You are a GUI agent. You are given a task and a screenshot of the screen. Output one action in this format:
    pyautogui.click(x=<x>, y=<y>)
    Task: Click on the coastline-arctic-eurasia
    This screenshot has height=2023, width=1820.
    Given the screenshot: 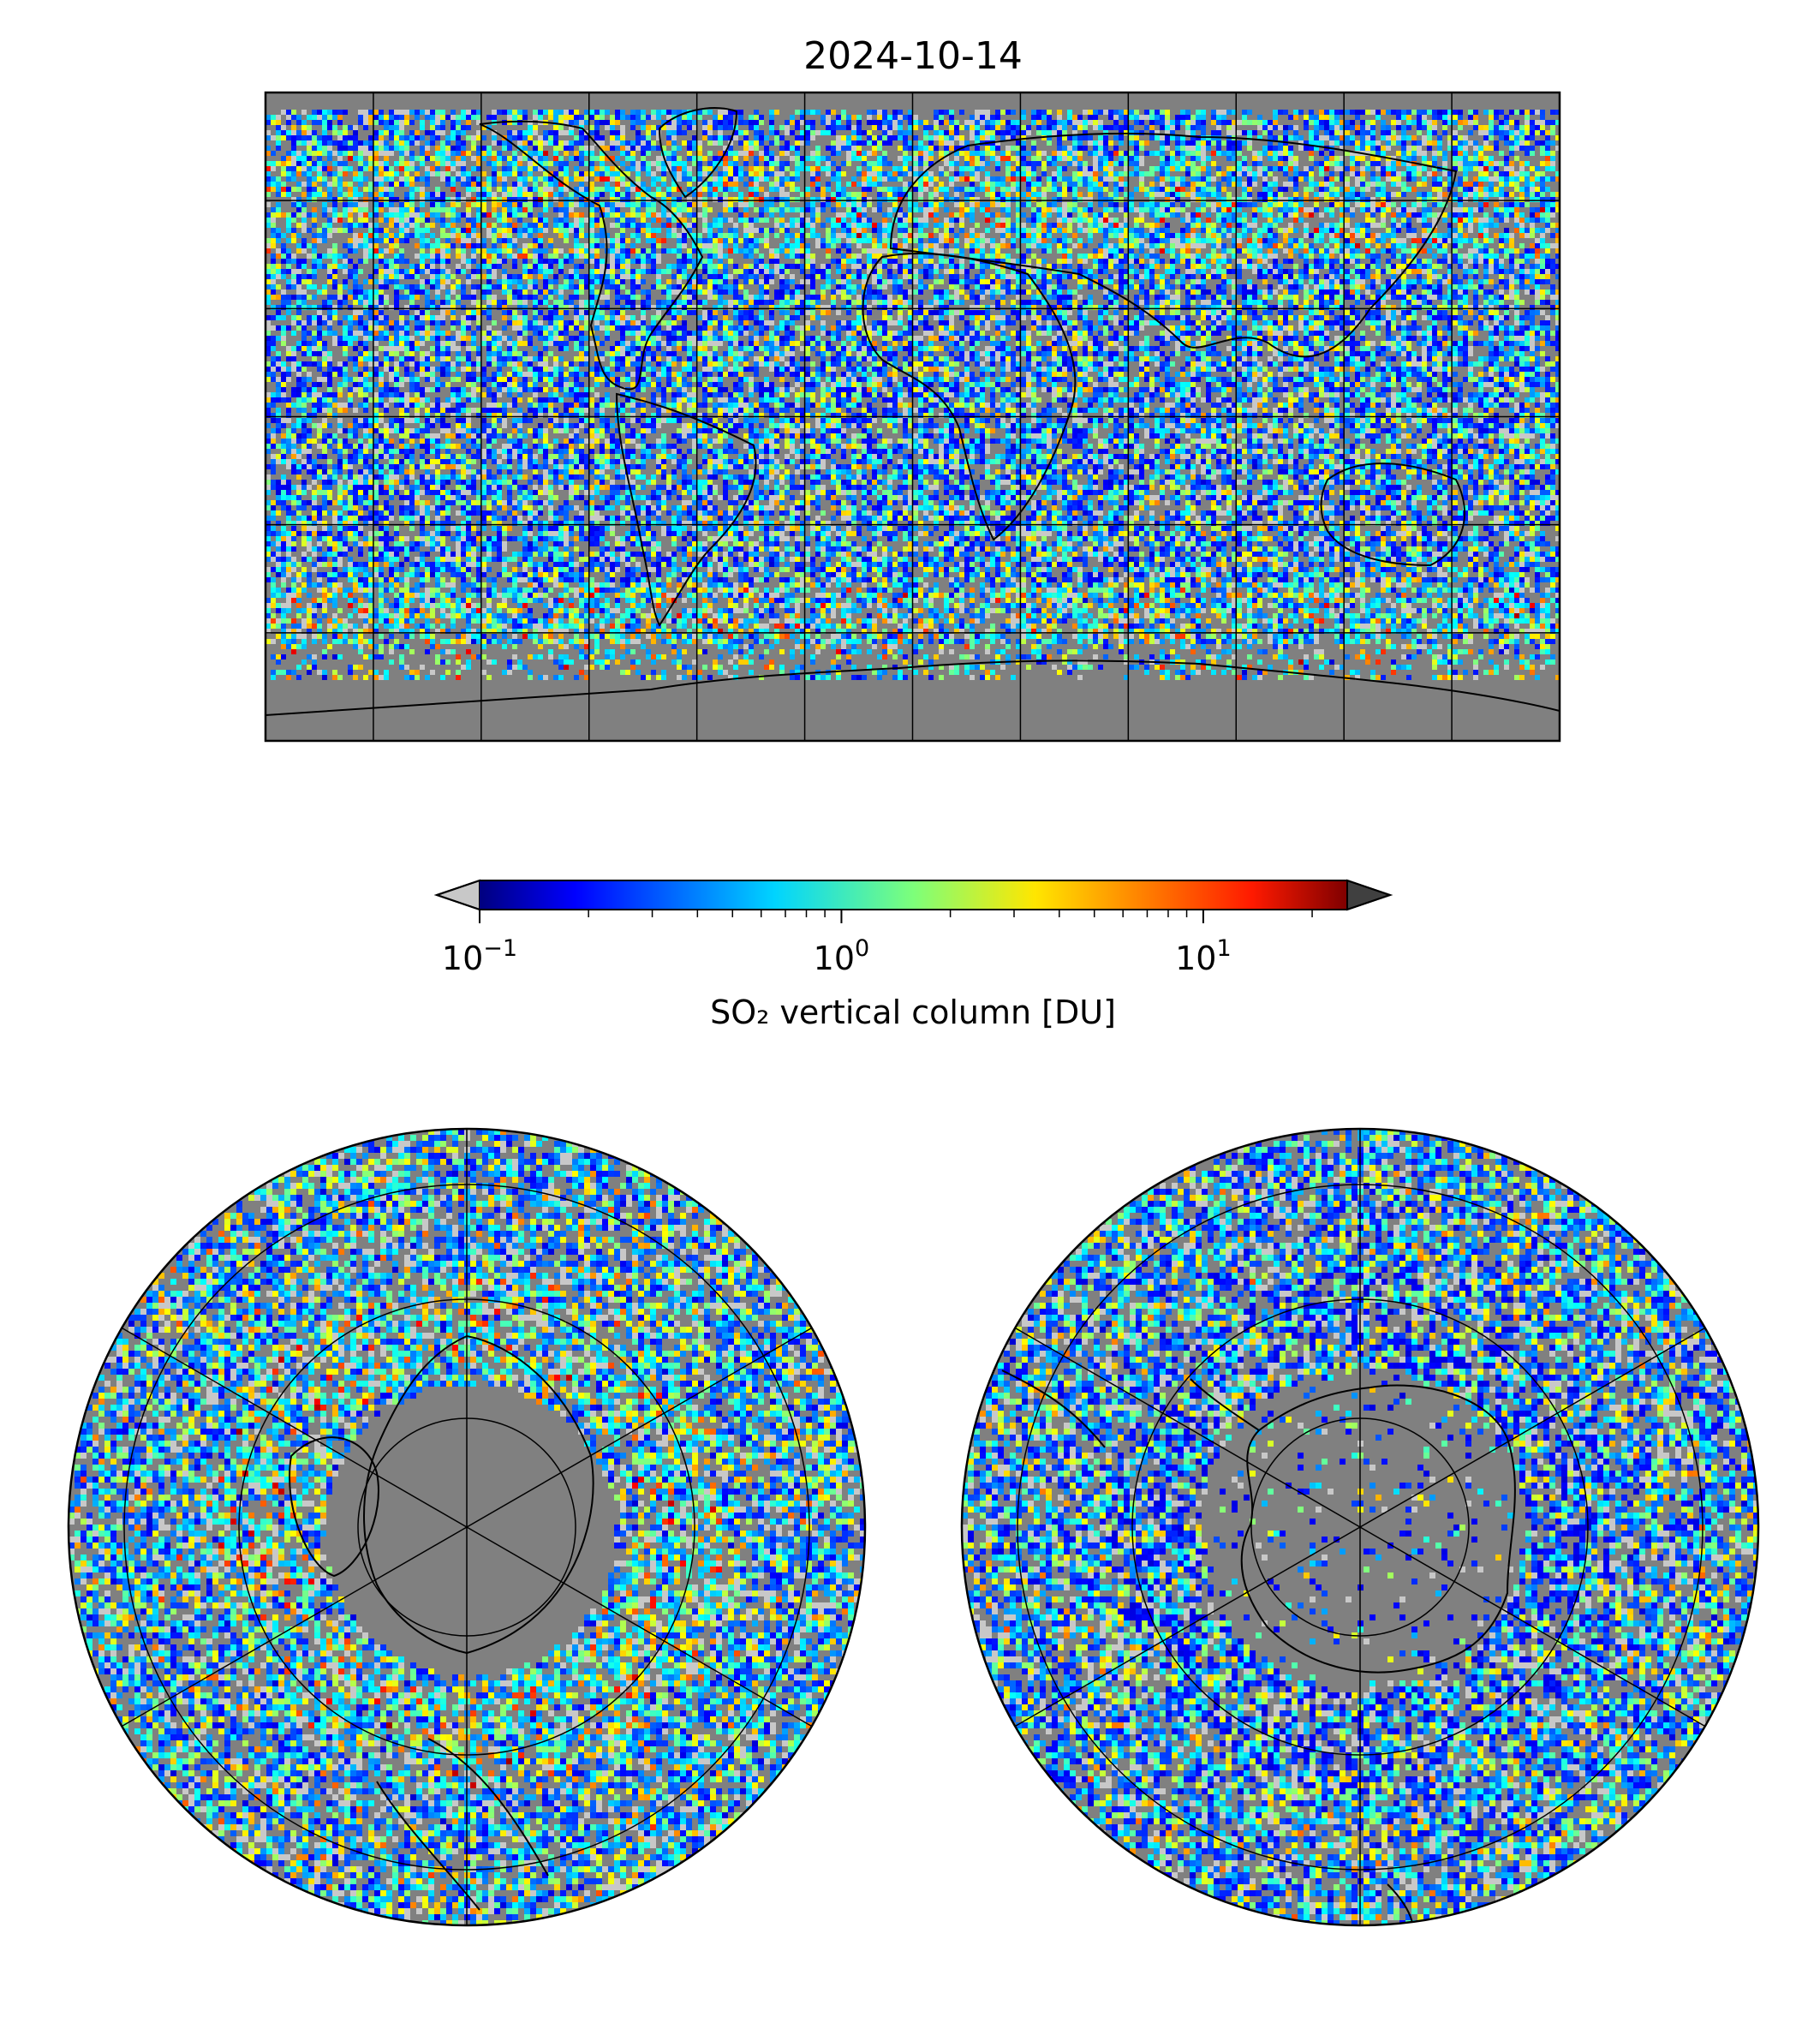 What is the action you would take?
    pyautogui.click(x=530, y=1494)
    